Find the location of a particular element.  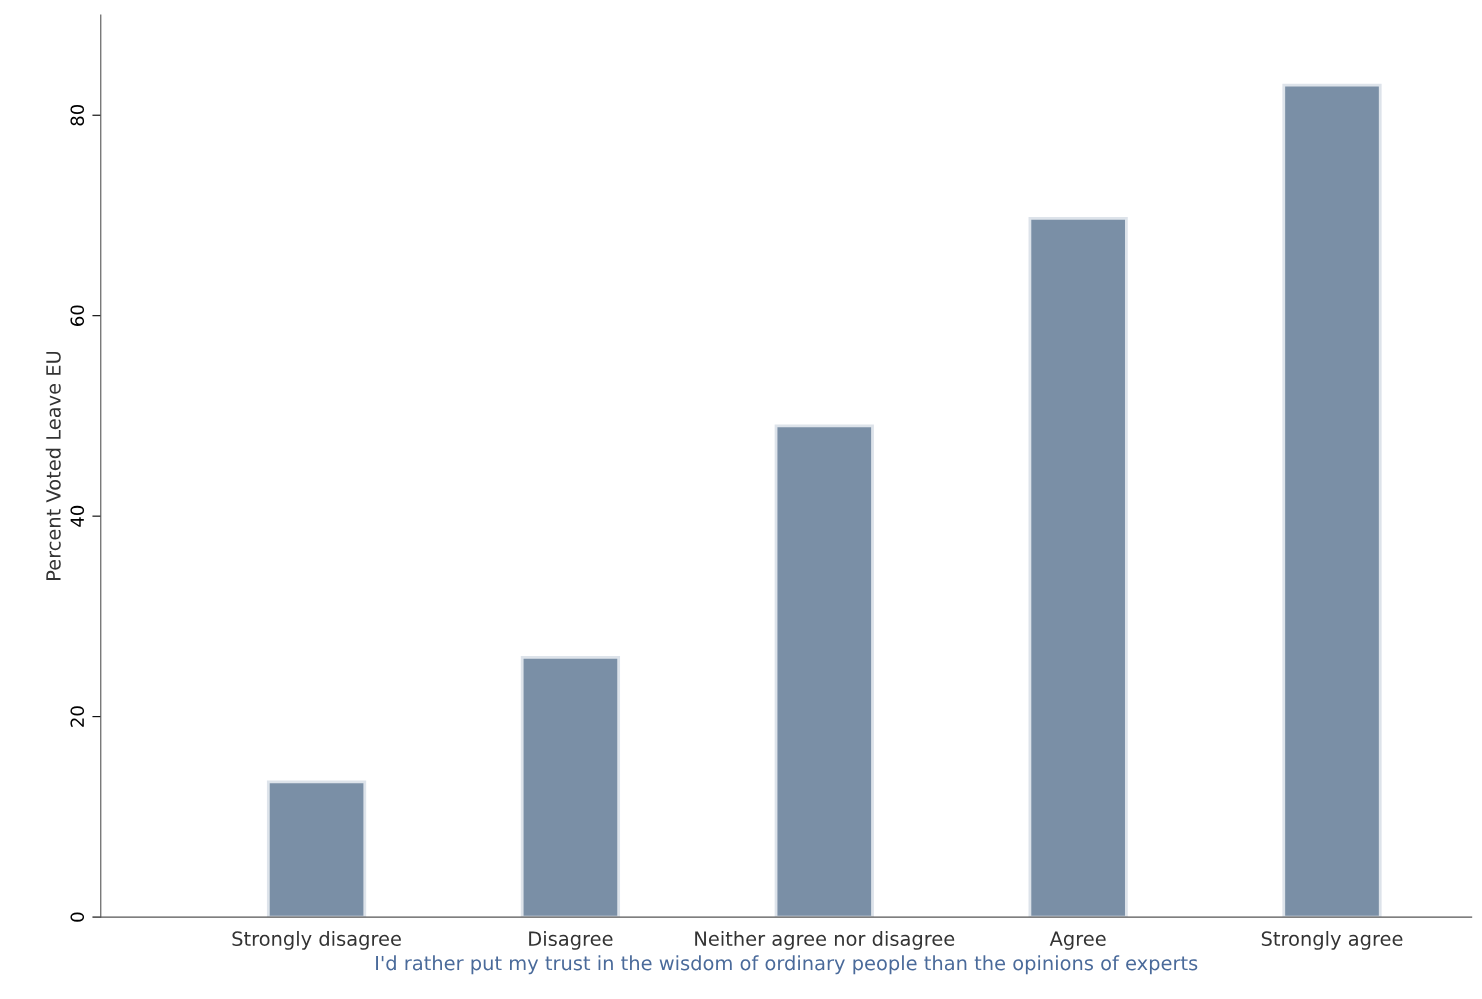

y-tick-label: 80 is located at coordinates (77, 115).